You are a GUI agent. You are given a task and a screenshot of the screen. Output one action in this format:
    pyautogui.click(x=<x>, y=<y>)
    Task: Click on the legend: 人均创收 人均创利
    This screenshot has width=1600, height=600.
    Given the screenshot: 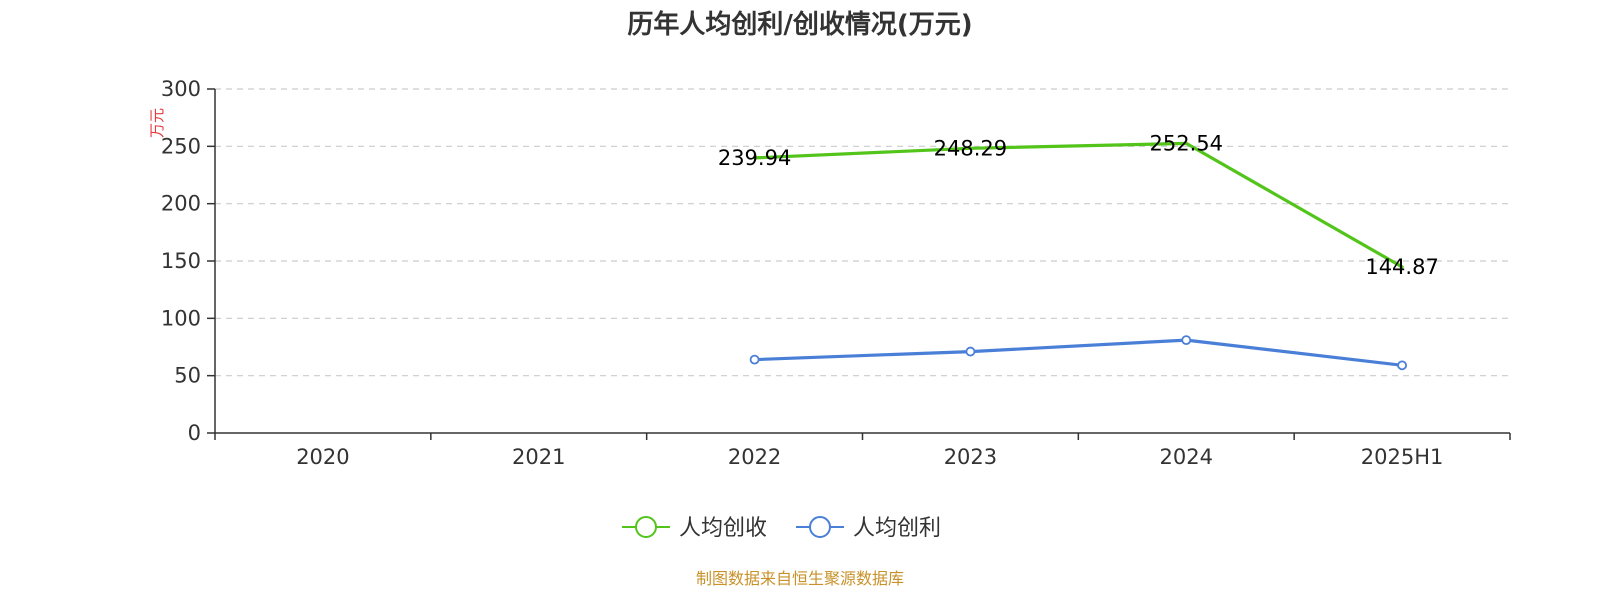 What is the action you would take?
    pyautogui.click(x=781, y=528)
    